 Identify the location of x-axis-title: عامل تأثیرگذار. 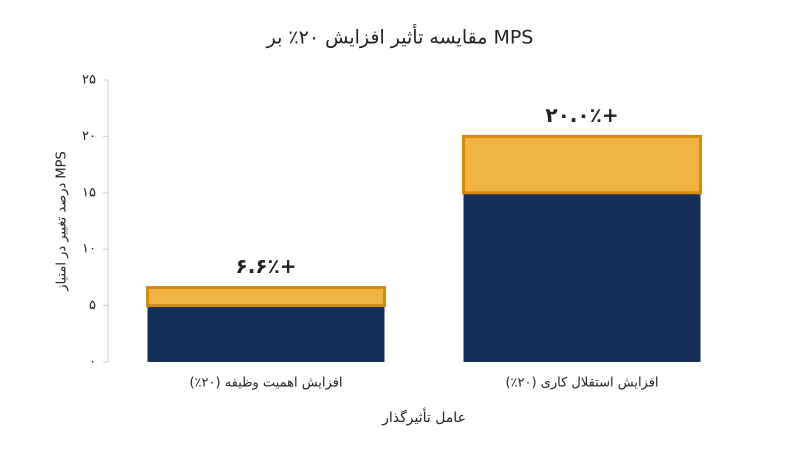
(423, 416).